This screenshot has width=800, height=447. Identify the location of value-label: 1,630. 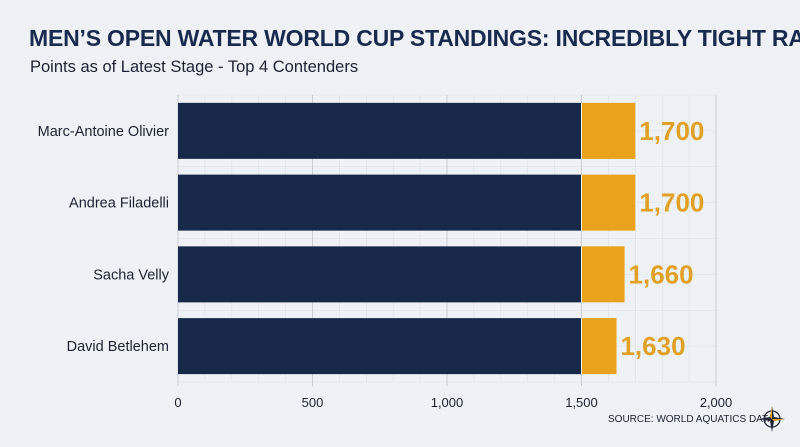
(652, 346).